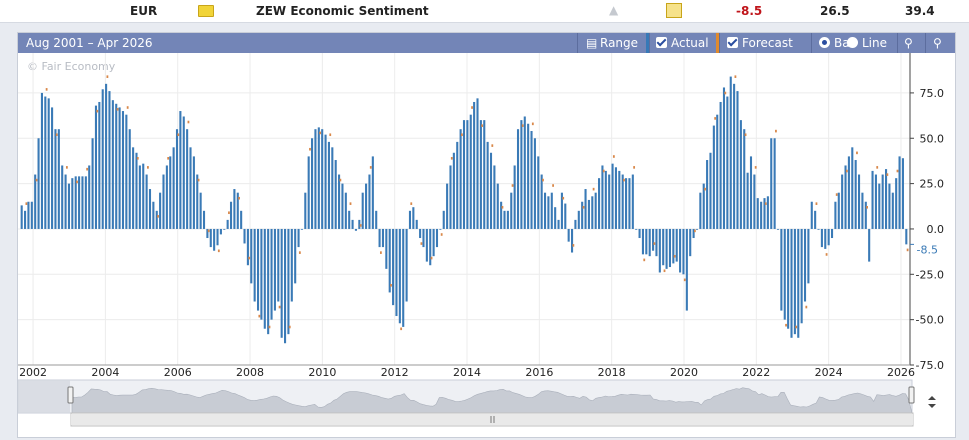 The image size is (969, 440). Describe the element at coordinates (835, 11) in the screenshot. I see `forecast-value: 26.5` at that location.